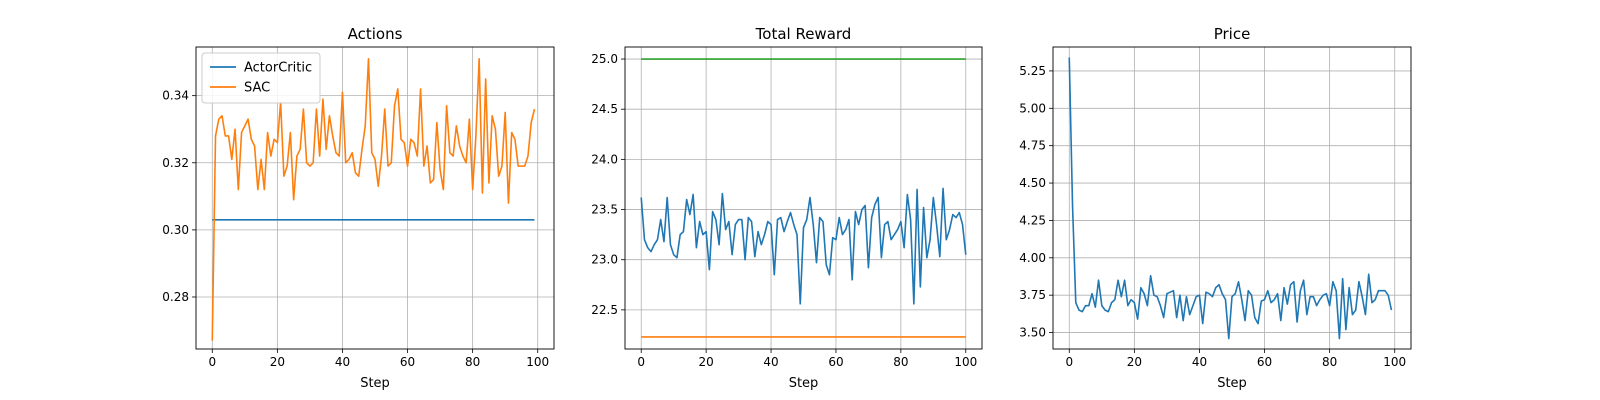  What do you see at coordinates (604, 59) in the screenshot?
I see `y-tick-label: 25.0` at bounding box center [604, 59].